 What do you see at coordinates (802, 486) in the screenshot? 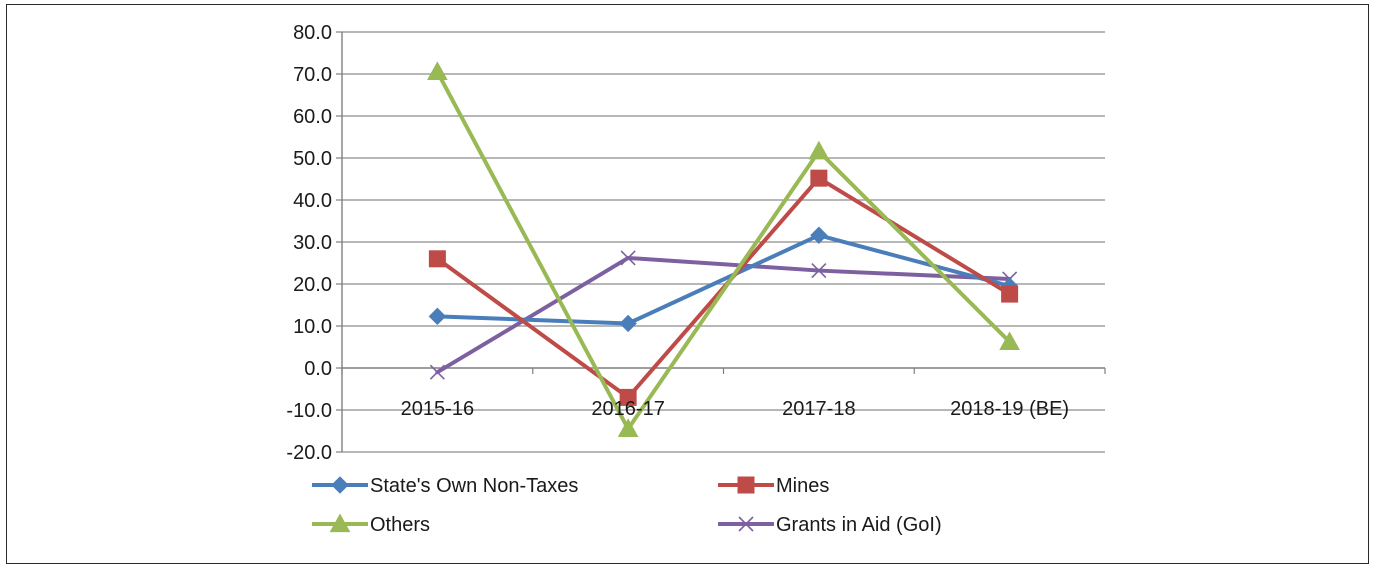
I see `legend-label: Mines` at bounding box center [802, 486].